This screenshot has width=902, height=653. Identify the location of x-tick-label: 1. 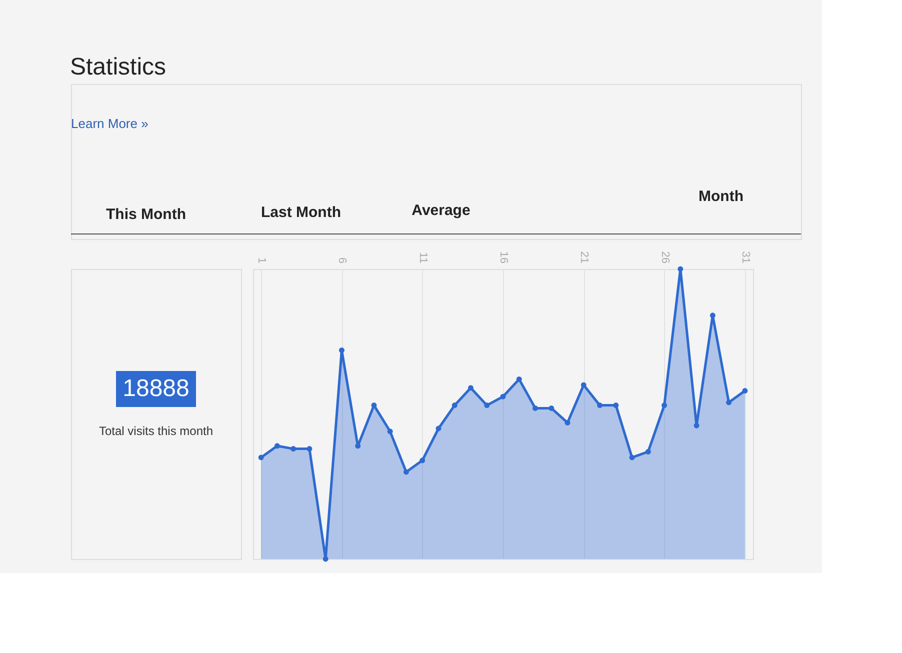
(262, 260).